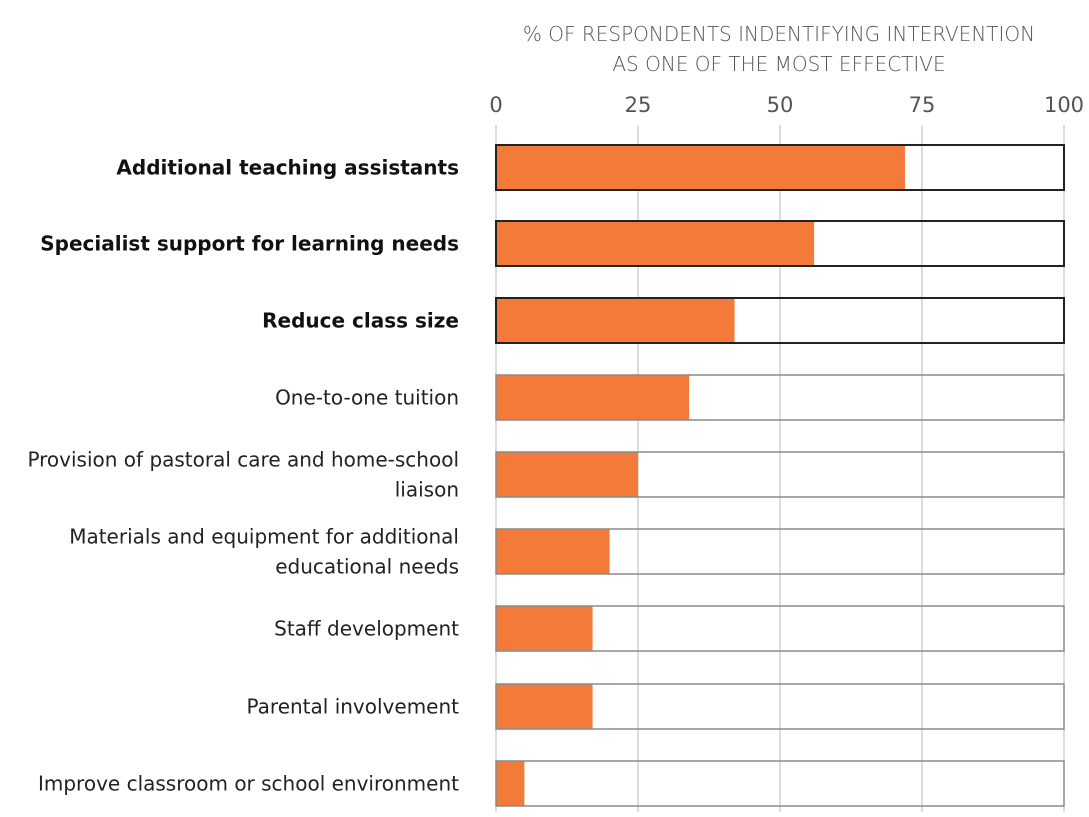  Describe the element at coordinates (249, 244) in the screenshot. I see `category-label: Specialist support for learning needs` at that location.